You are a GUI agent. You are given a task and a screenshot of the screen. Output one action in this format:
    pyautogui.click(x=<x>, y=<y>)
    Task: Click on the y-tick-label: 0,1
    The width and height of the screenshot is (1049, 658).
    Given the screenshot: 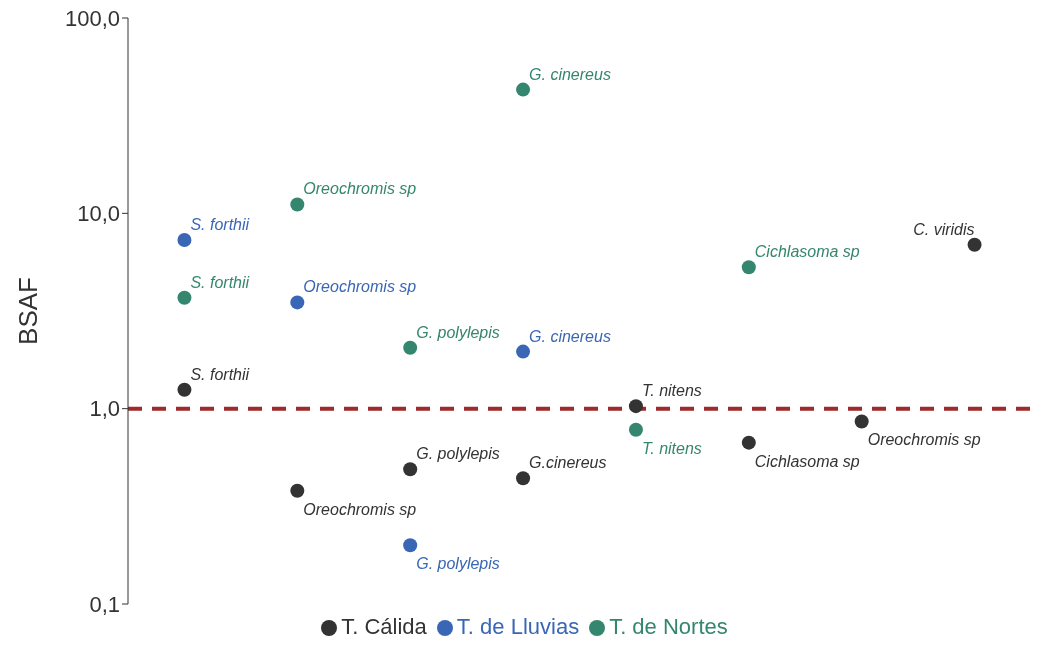 What is the action you would take?
    pyautogui.click(x=104, y=604)
    